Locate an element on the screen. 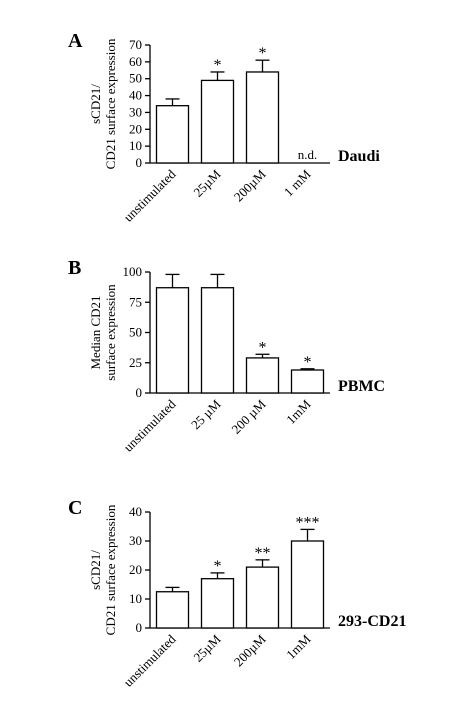 The image size is (474, 703). x-tick-label: 200 µM is located at coordinates (248, 416).